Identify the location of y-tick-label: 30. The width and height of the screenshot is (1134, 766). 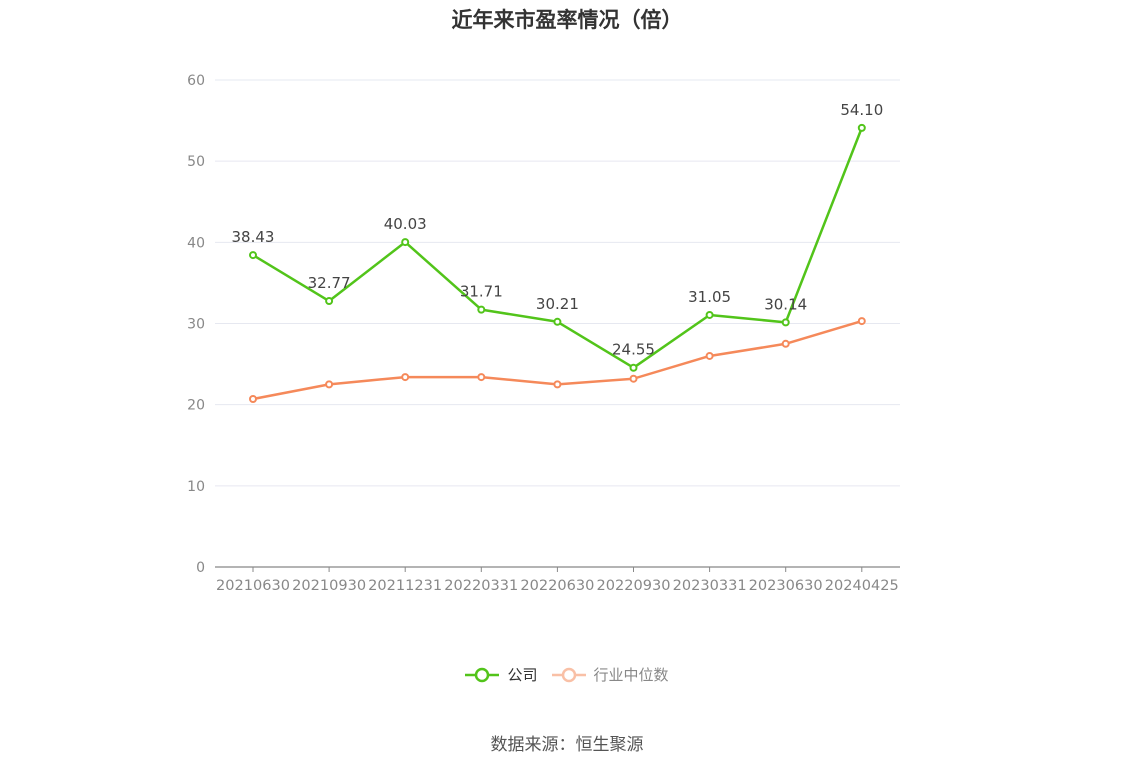
(196, 325).